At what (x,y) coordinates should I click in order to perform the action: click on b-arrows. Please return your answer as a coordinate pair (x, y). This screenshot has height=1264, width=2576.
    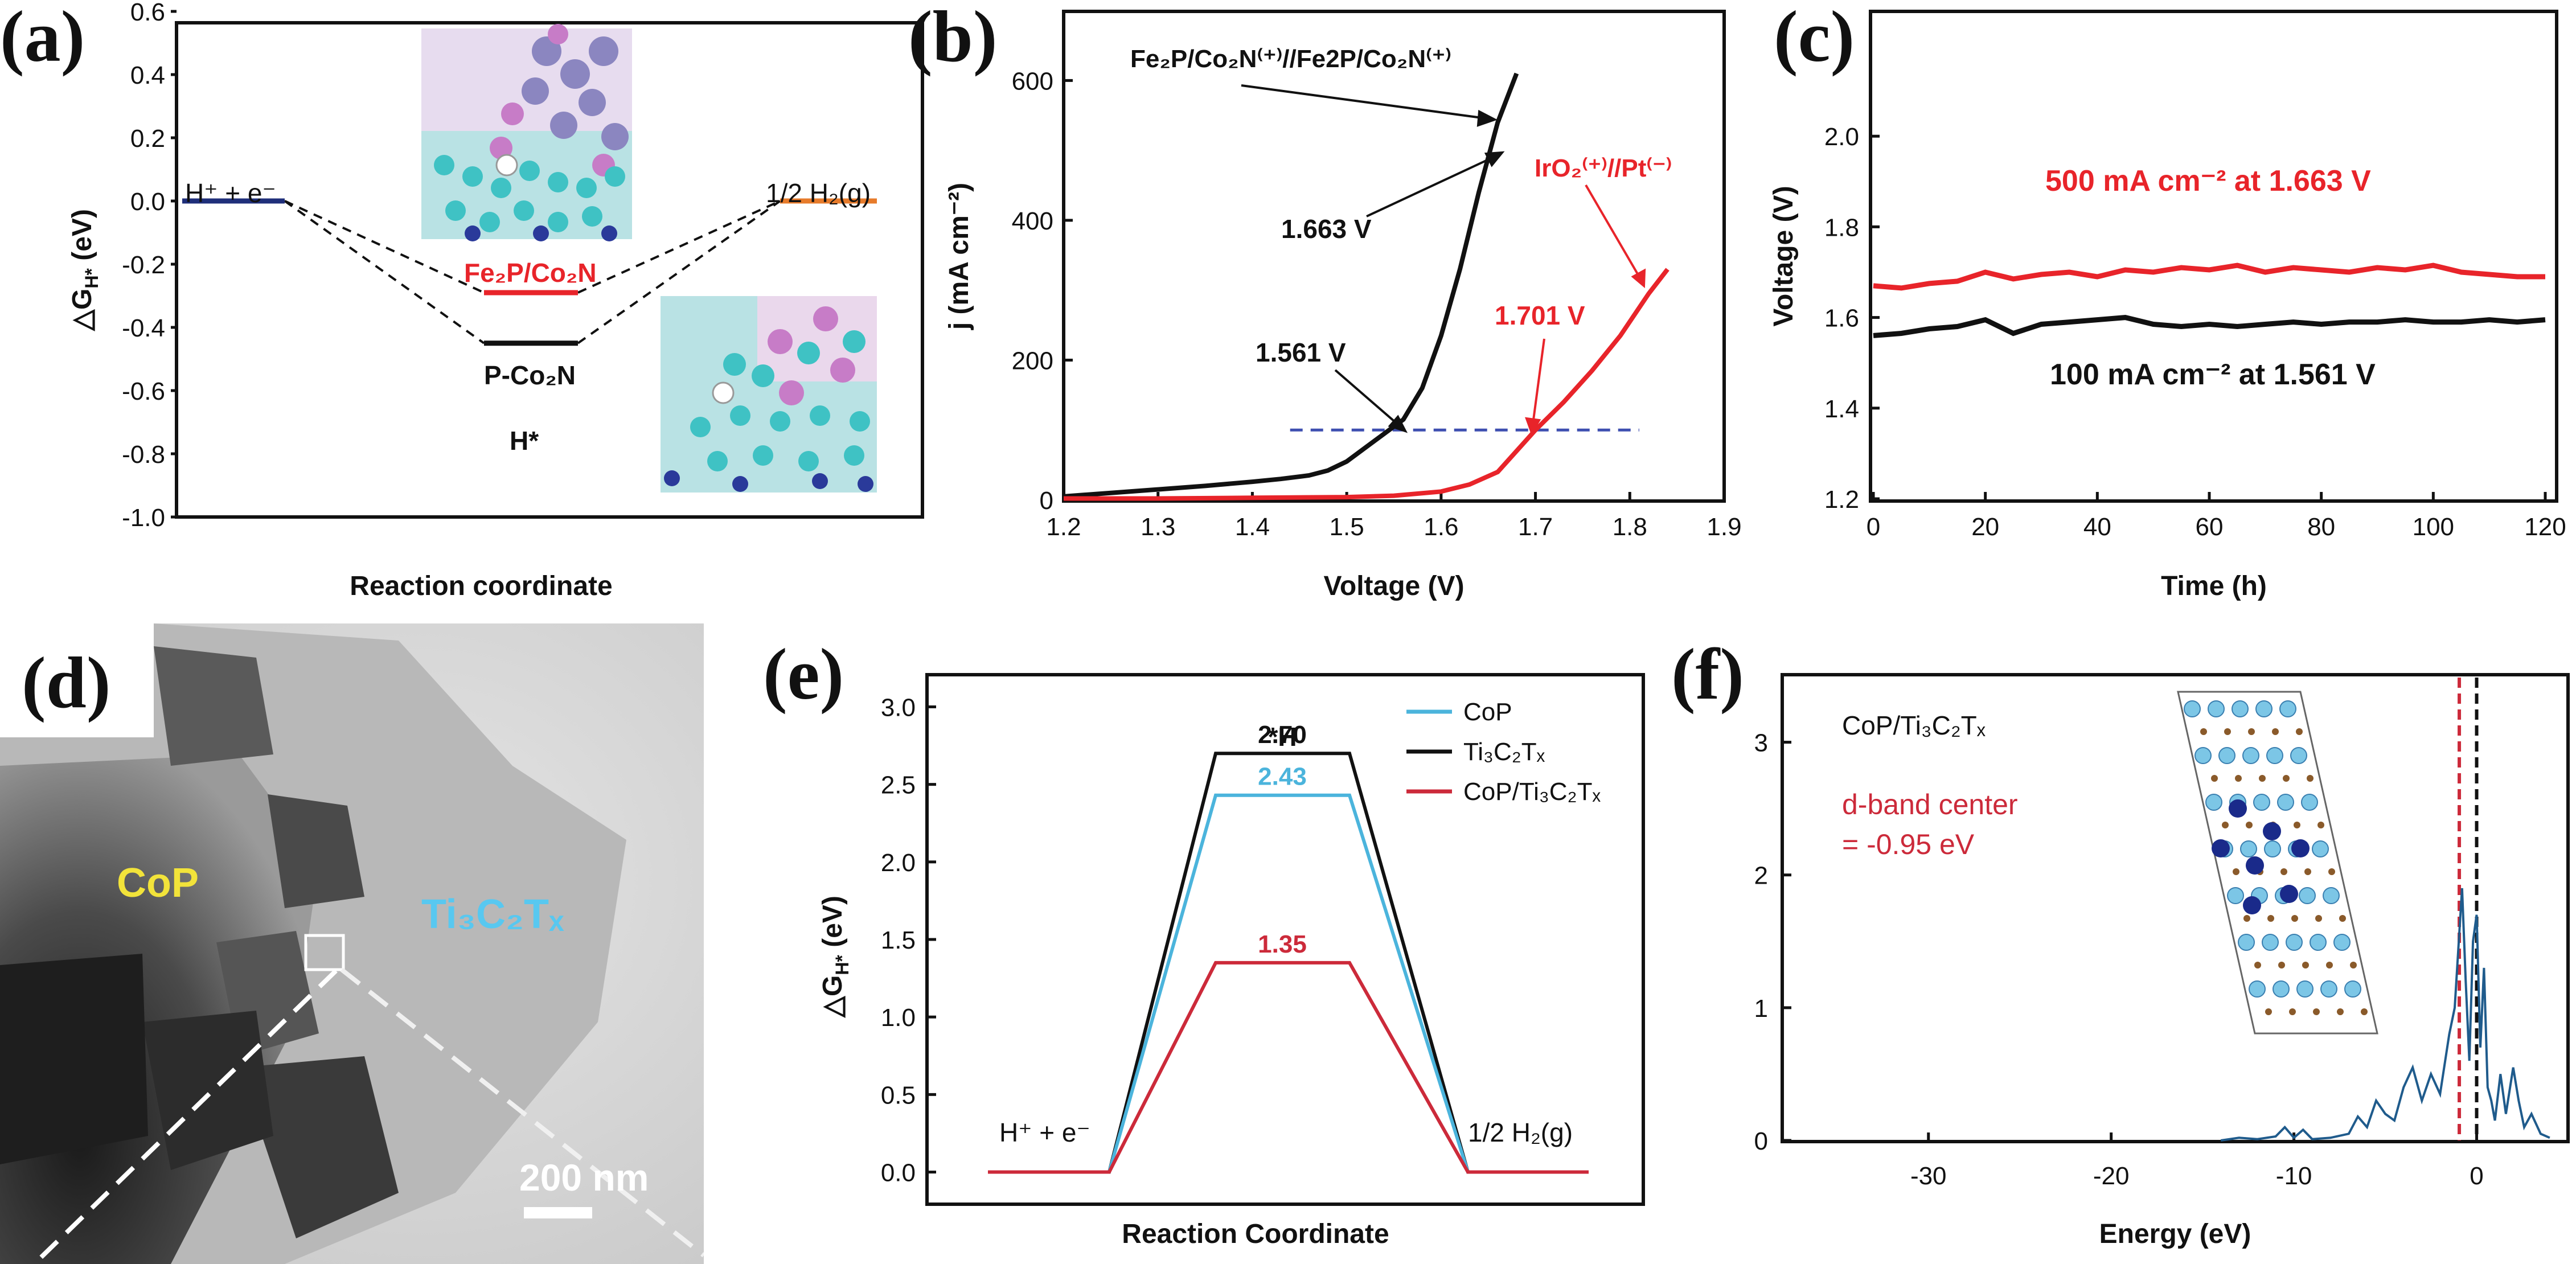
    Looking at the image, I should click on (1373, 258).